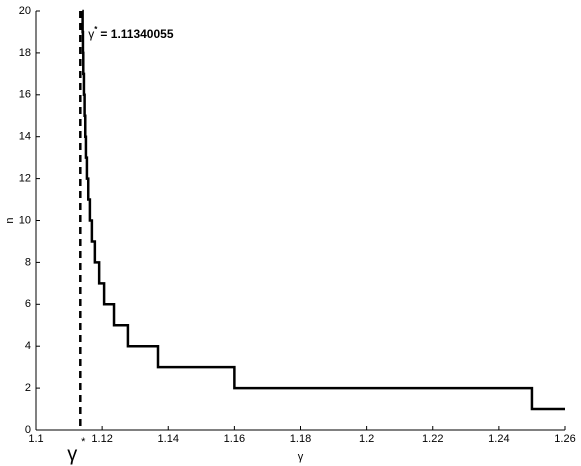 The image size is (581, 466). I want to click on y-tick-label: 8, so click(28, 262).